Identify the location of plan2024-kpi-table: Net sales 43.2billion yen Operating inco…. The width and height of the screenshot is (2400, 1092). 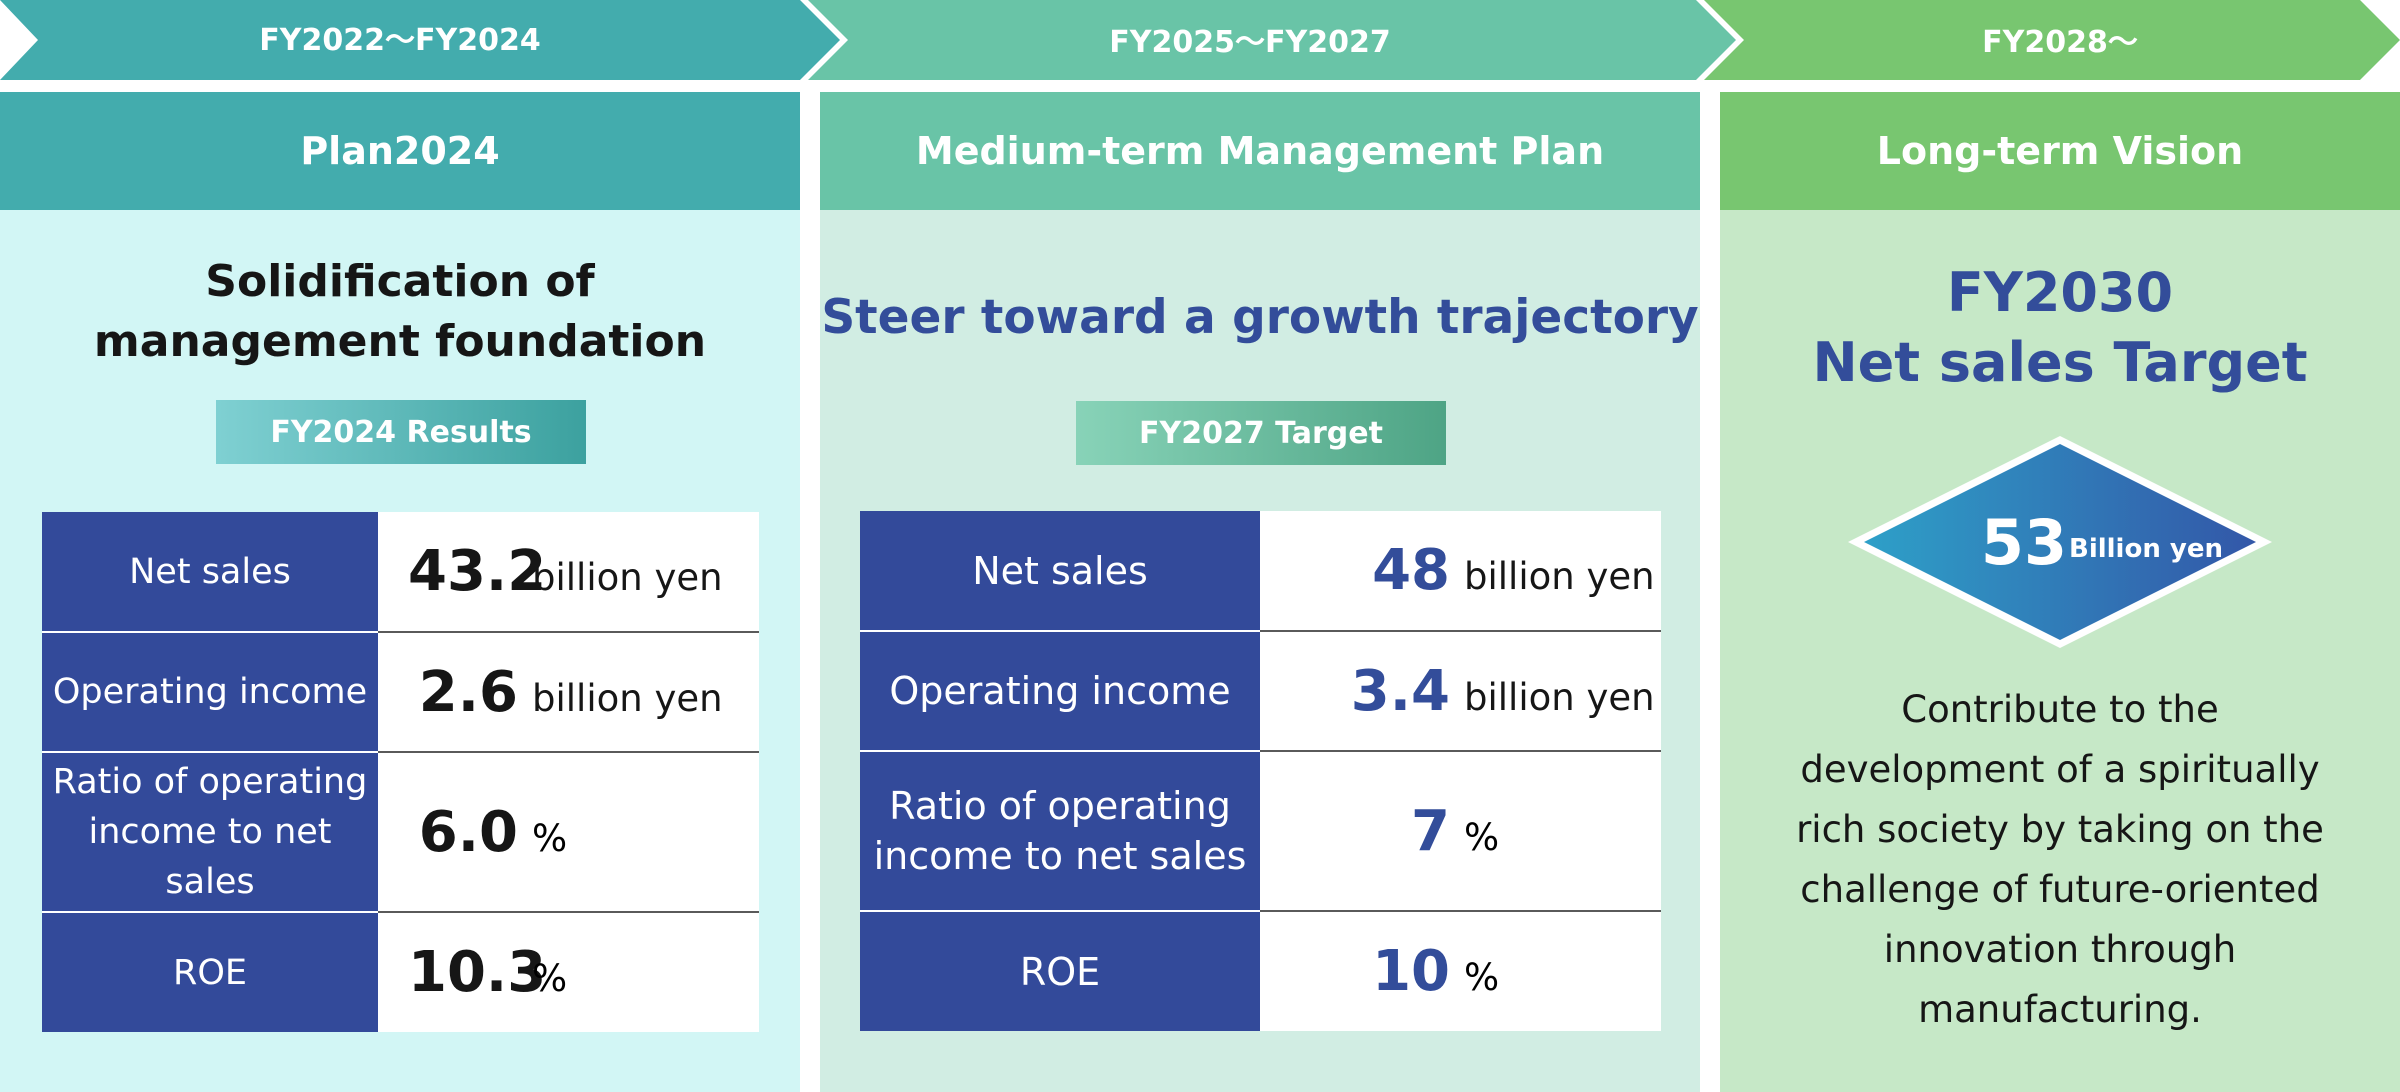
(400, 772).